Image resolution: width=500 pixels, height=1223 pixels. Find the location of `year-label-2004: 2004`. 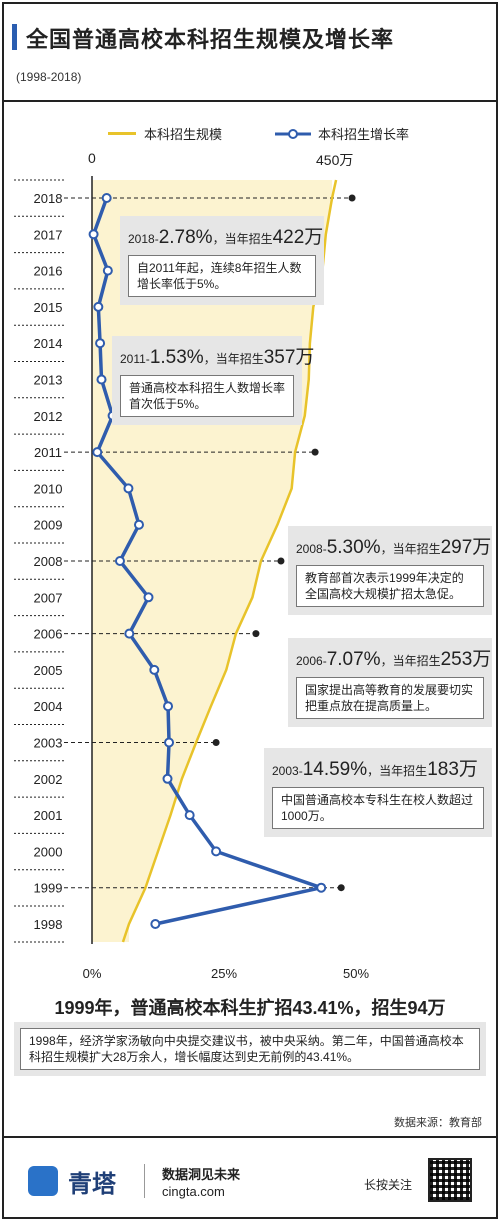

year-label-2004: 2004 is located at coordinates (48, 706).